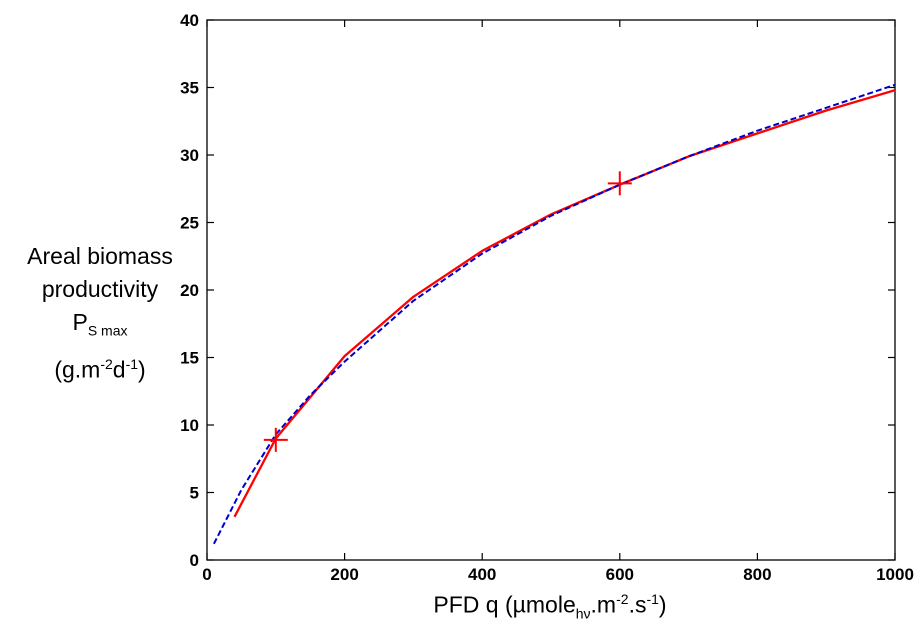 This screenshot has width=921, height=626. I want to click on x-tick-label: 1000, so click(895, 574).